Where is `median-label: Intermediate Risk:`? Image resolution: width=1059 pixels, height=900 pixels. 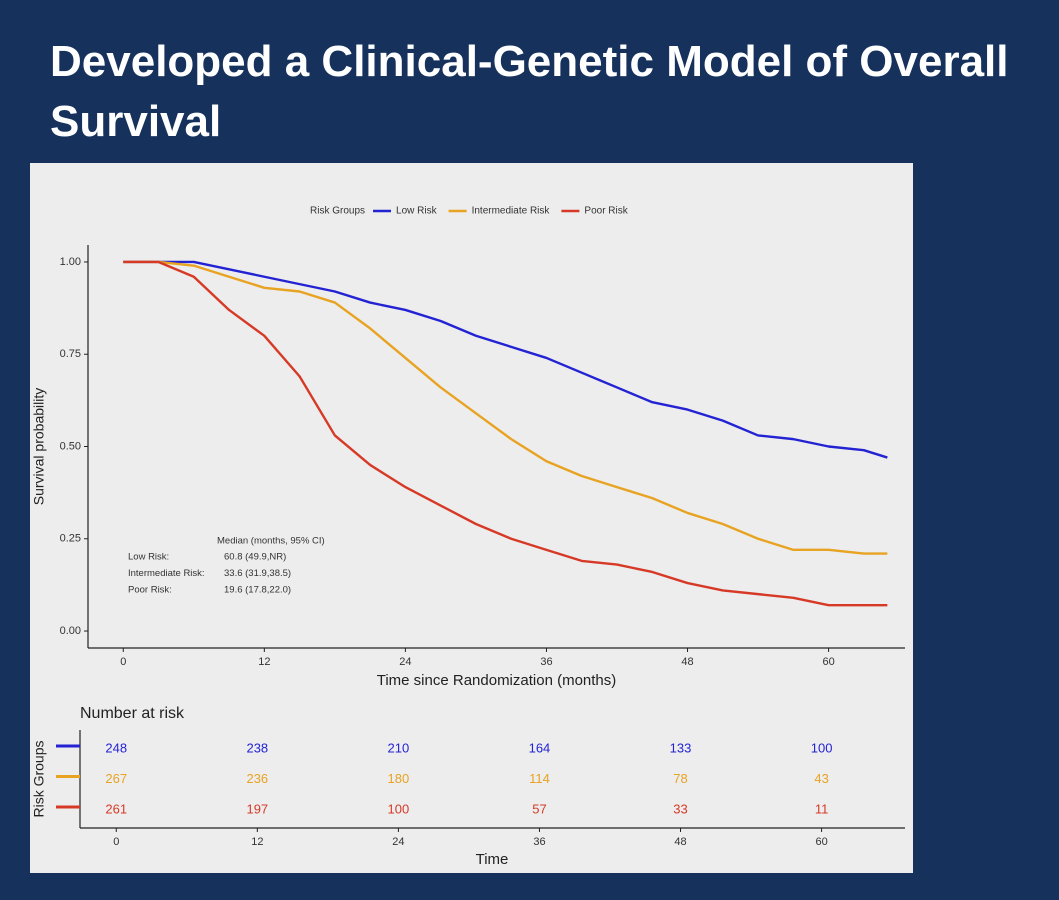
median-label: Intermediate Risk: is located at coordinates (166, 573).